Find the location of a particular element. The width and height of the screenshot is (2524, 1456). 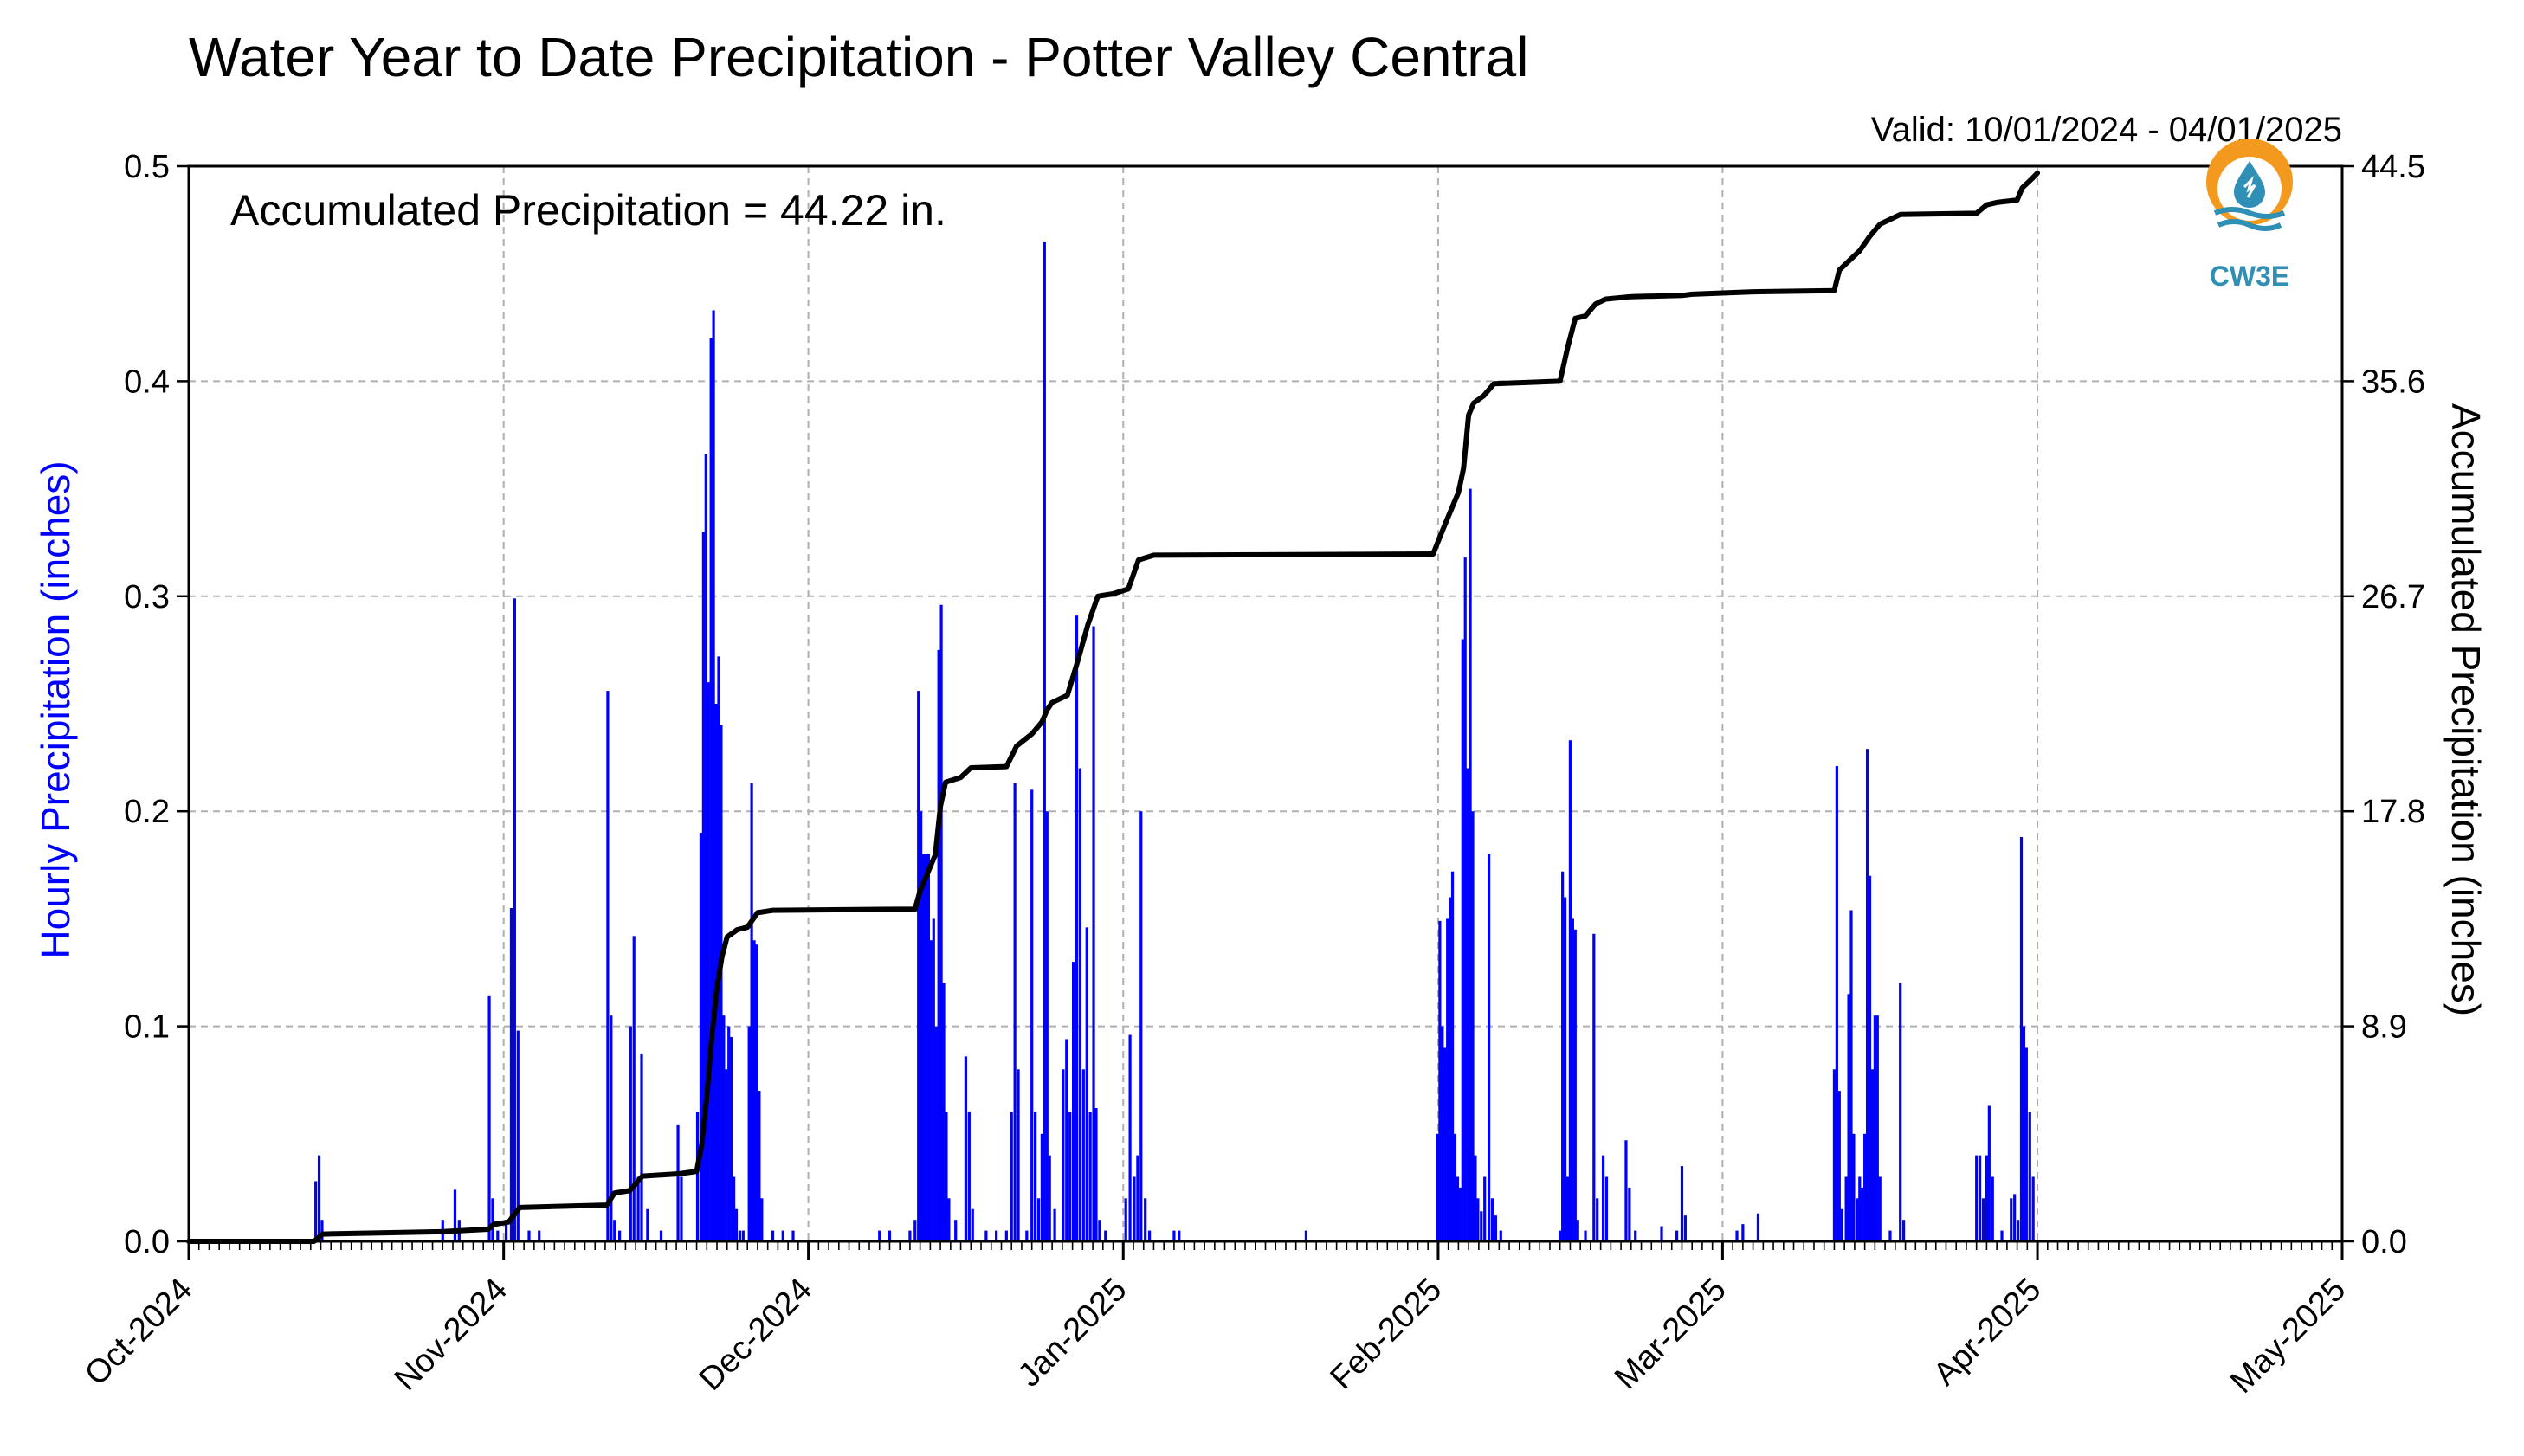

y-tick-label: 0.0 is located at coordinates (147, 1242).